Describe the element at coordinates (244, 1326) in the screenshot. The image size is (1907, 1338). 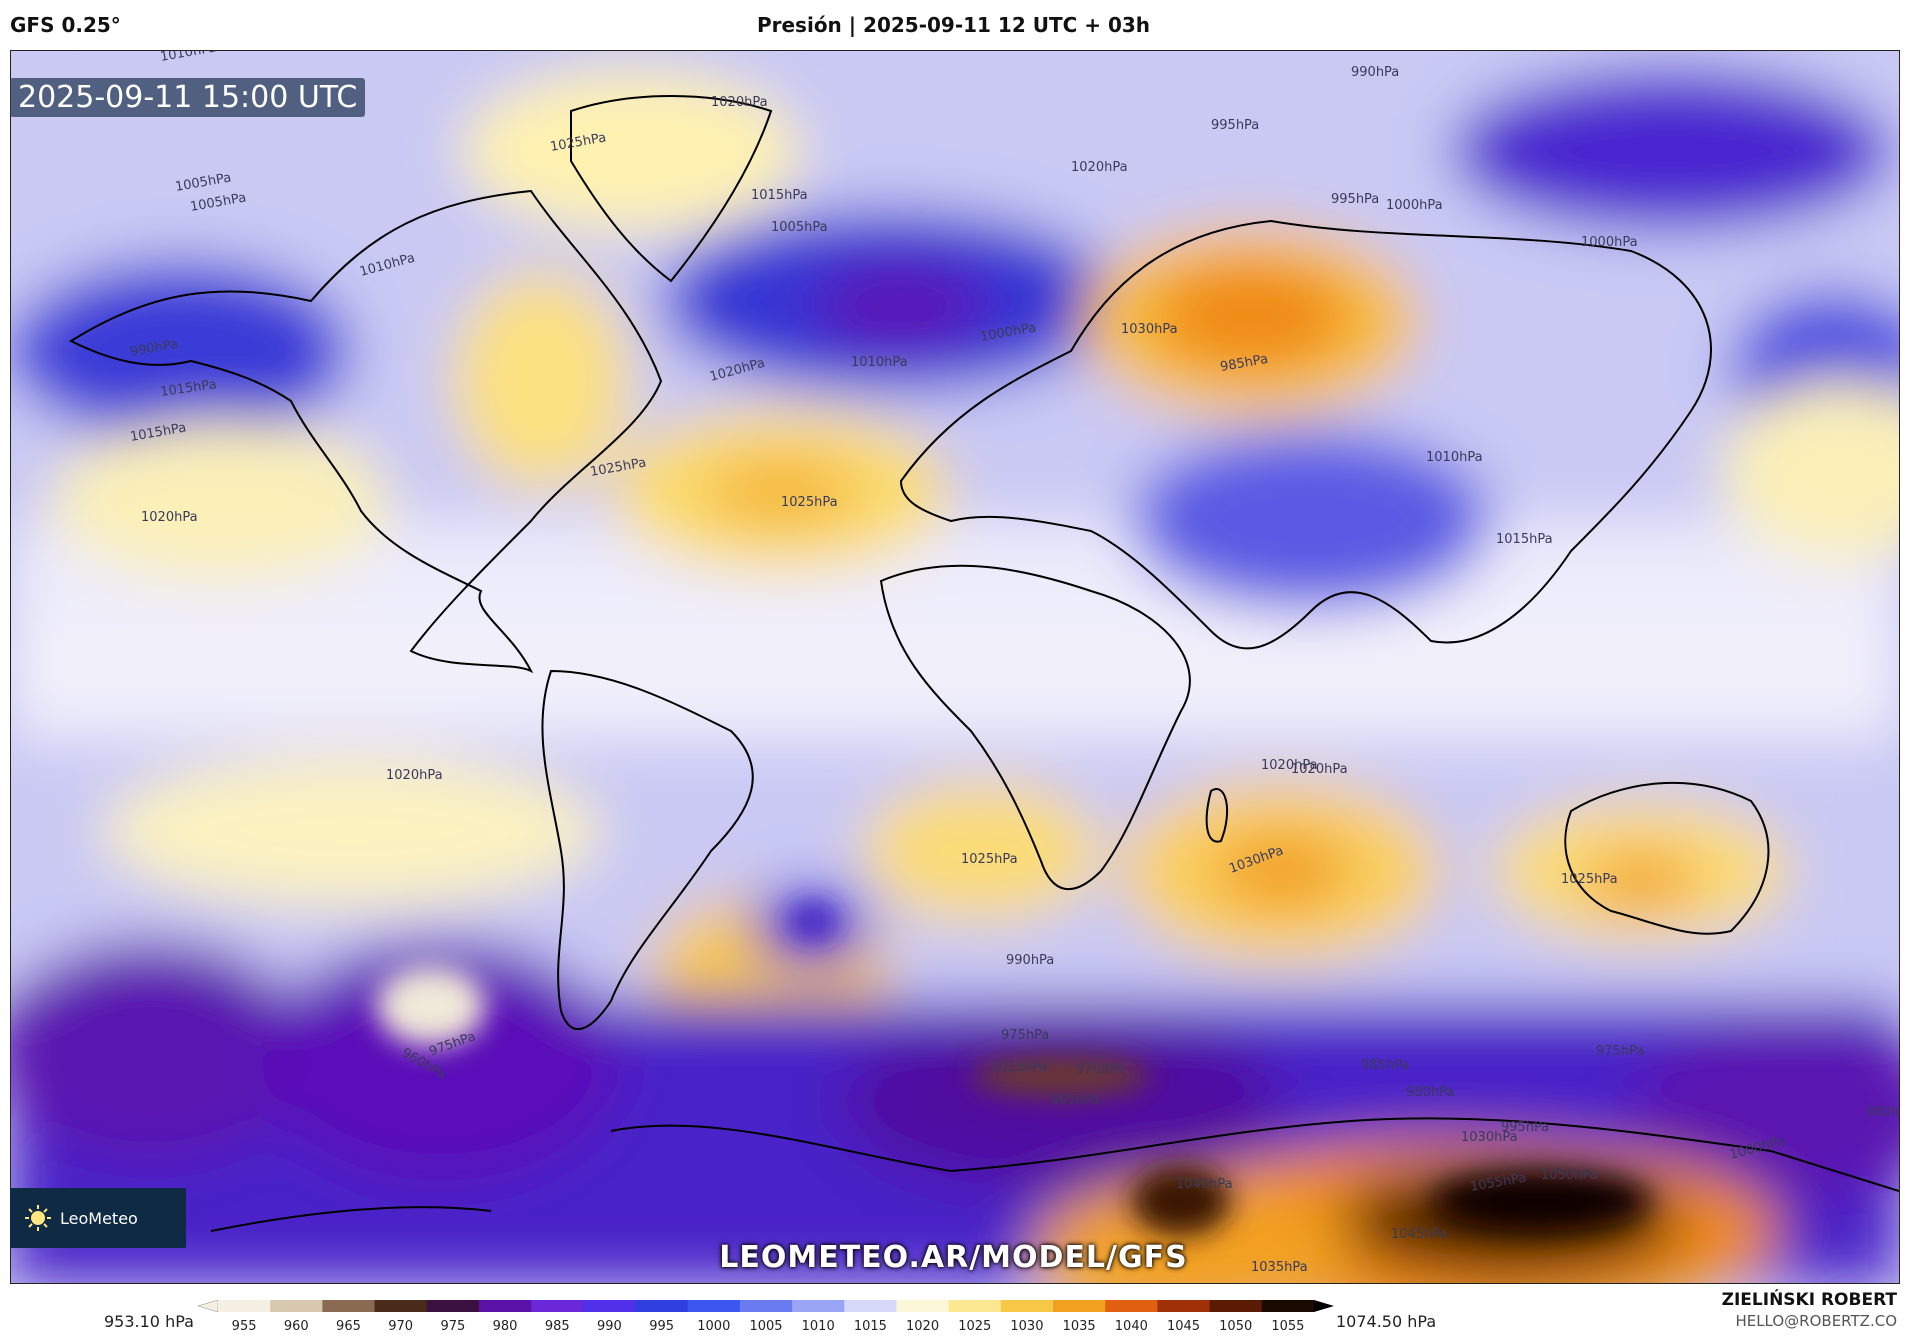
I see `colorbar-tick-label: 955` at that location.